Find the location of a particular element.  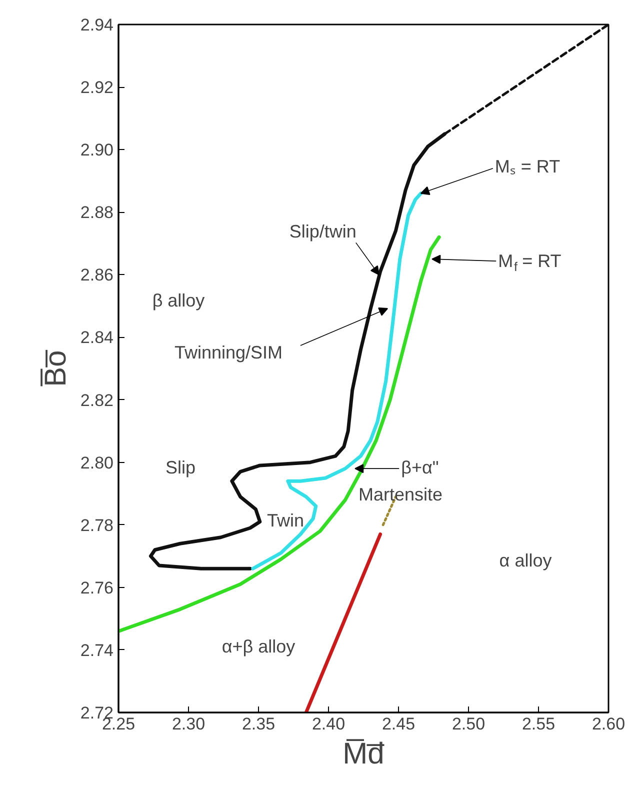

y-tick-label: 2.90 is located at coordinates (97, 150).